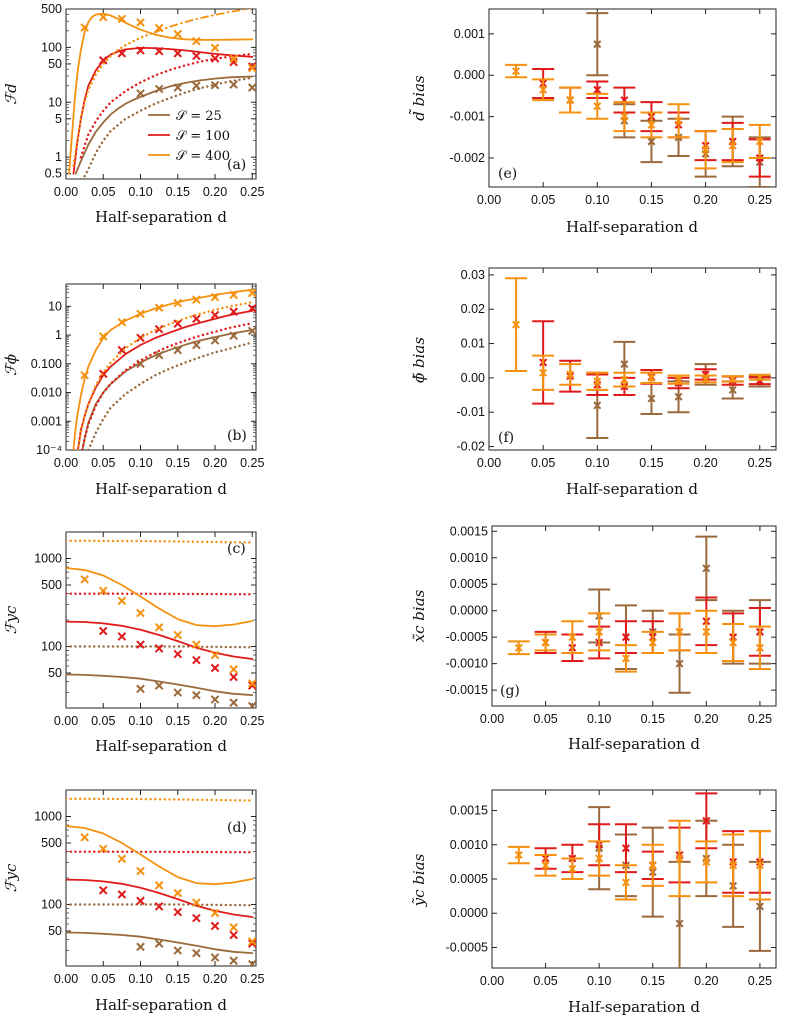  I want to click on panel-a-series-3-solid-line, so click(163, 111).